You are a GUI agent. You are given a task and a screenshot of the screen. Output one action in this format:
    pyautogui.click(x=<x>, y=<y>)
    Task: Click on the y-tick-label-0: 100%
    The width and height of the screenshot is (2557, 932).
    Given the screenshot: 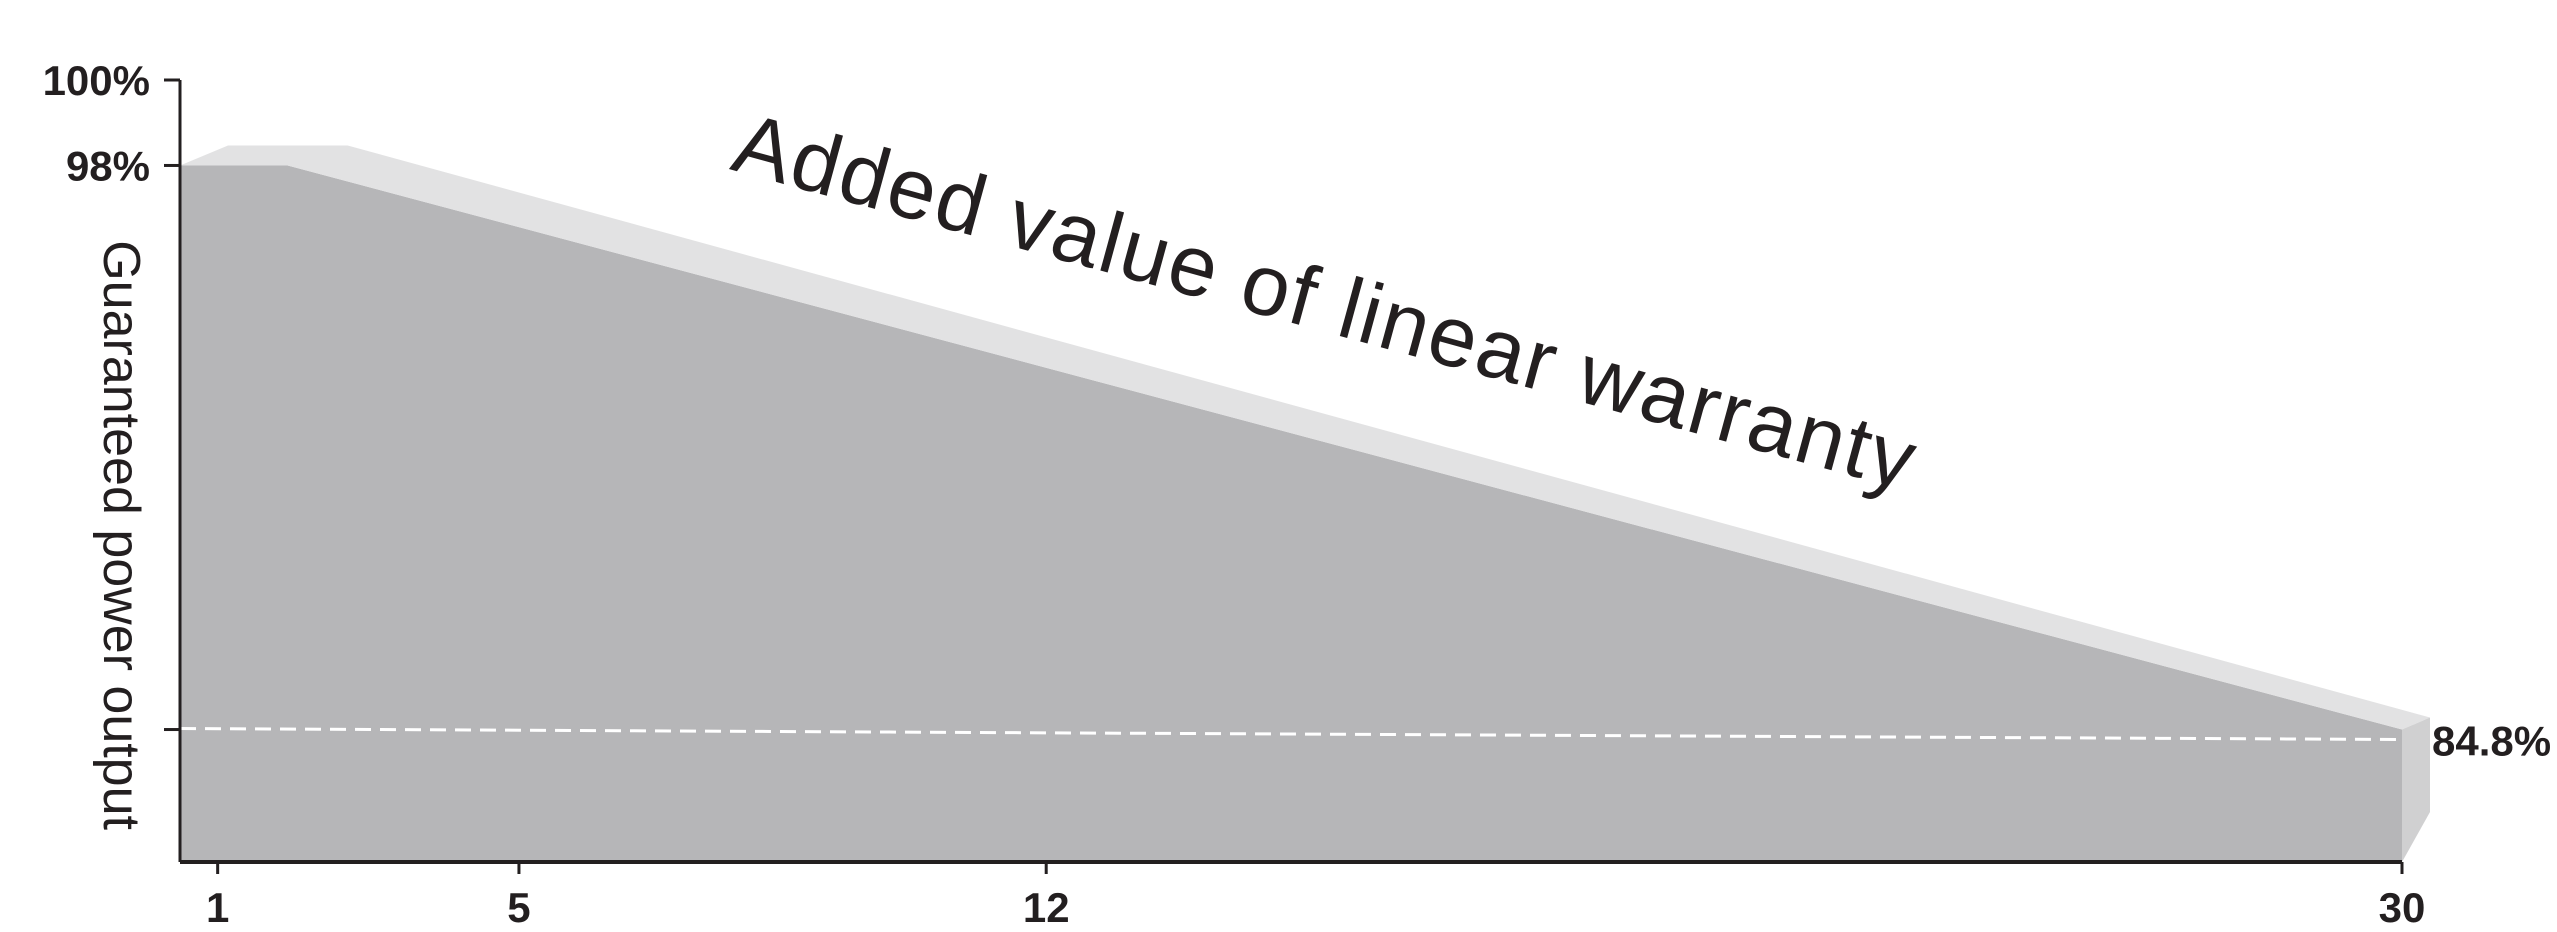 What is the action you would take?
    pyautogui.click(x=96, y=80)
    